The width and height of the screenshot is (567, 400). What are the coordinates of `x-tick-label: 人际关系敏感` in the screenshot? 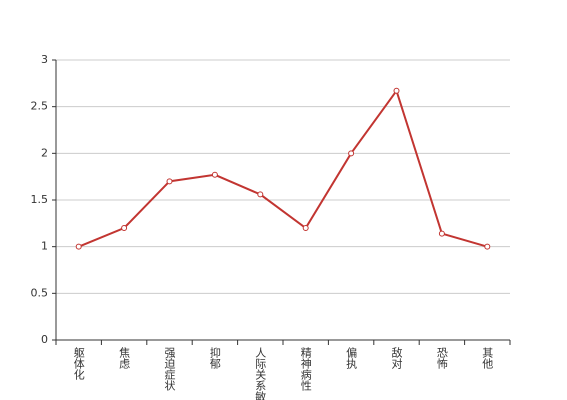 It's located at (260, 373).